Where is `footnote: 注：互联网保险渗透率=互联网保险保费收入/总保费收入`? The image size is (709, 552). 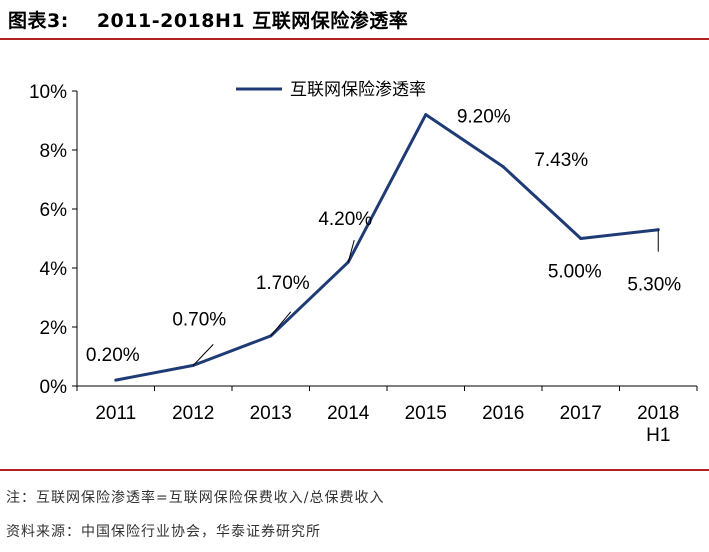 footnote: 注：互联网保险渗透率=互联网保险保费收入/总保费收入 is located at coordinates (195, 498).